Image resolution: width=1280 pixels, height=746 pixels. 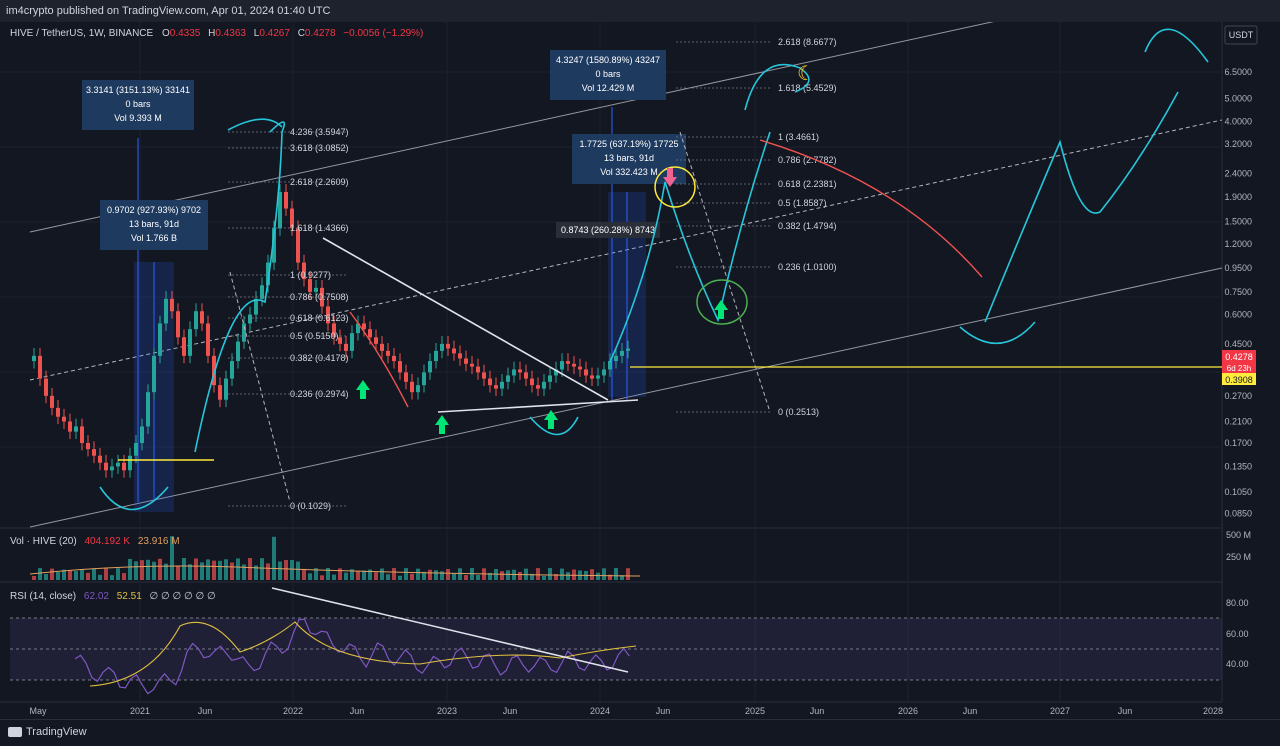 What do you see at coordinates (331, 558) in the screenshot?
I see `volume-series` at bounding box center [331, 558].